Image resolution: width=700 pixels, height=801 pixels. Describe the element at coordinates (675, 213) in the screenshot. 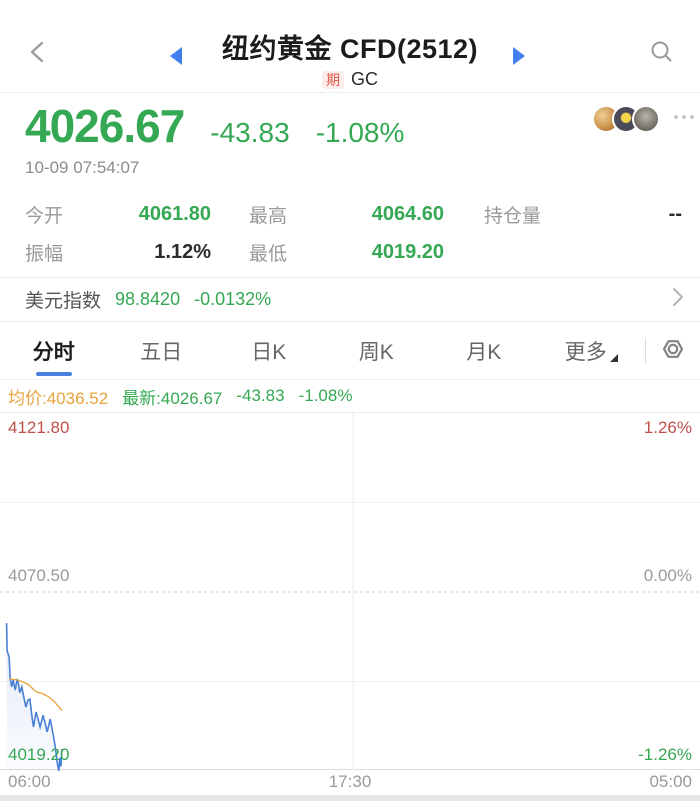

I see `stat-value: --` at that location.